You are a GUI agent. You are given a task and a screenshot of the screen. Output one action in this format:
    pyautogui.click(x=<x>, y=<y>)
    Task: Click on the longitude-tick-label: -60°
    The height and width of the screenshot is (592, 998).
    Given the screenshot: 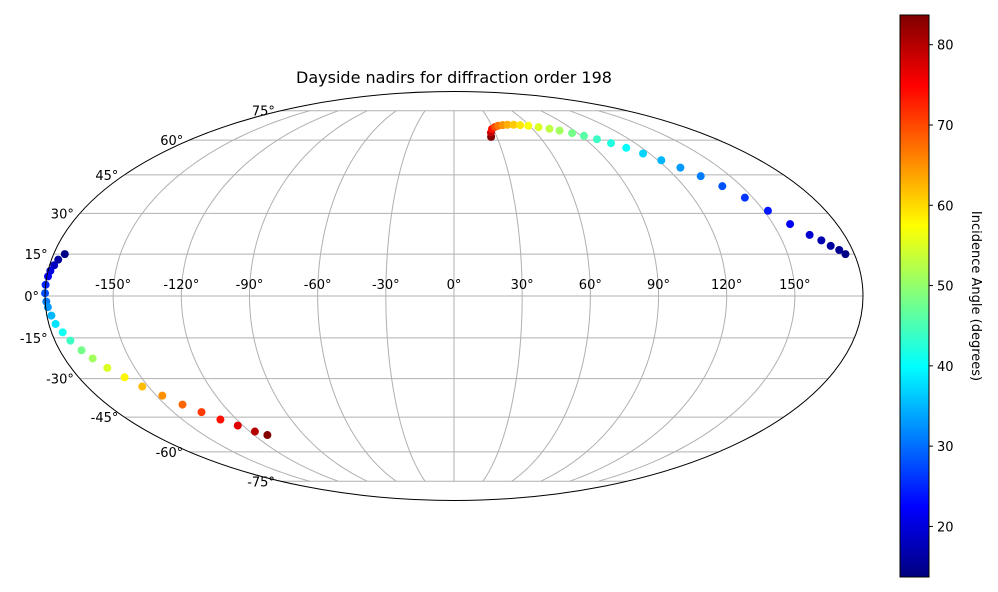 What is the action you would take?
    pyautogui.click(x=318, y=285)
    